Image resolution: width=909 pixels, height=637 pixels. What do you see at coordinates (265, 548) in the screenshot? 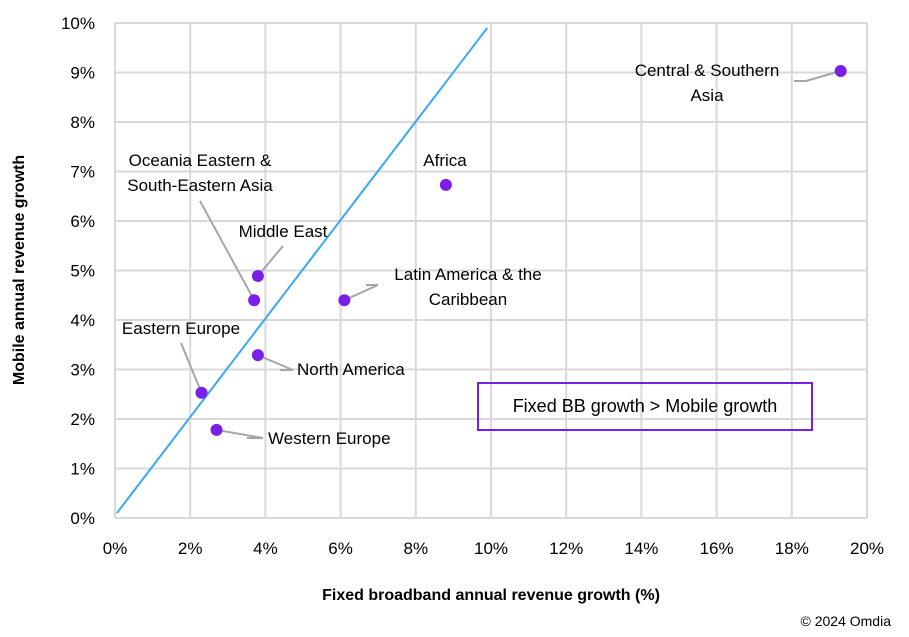
I see `x-tick-label: 4%` at bounding box center [265, 548].